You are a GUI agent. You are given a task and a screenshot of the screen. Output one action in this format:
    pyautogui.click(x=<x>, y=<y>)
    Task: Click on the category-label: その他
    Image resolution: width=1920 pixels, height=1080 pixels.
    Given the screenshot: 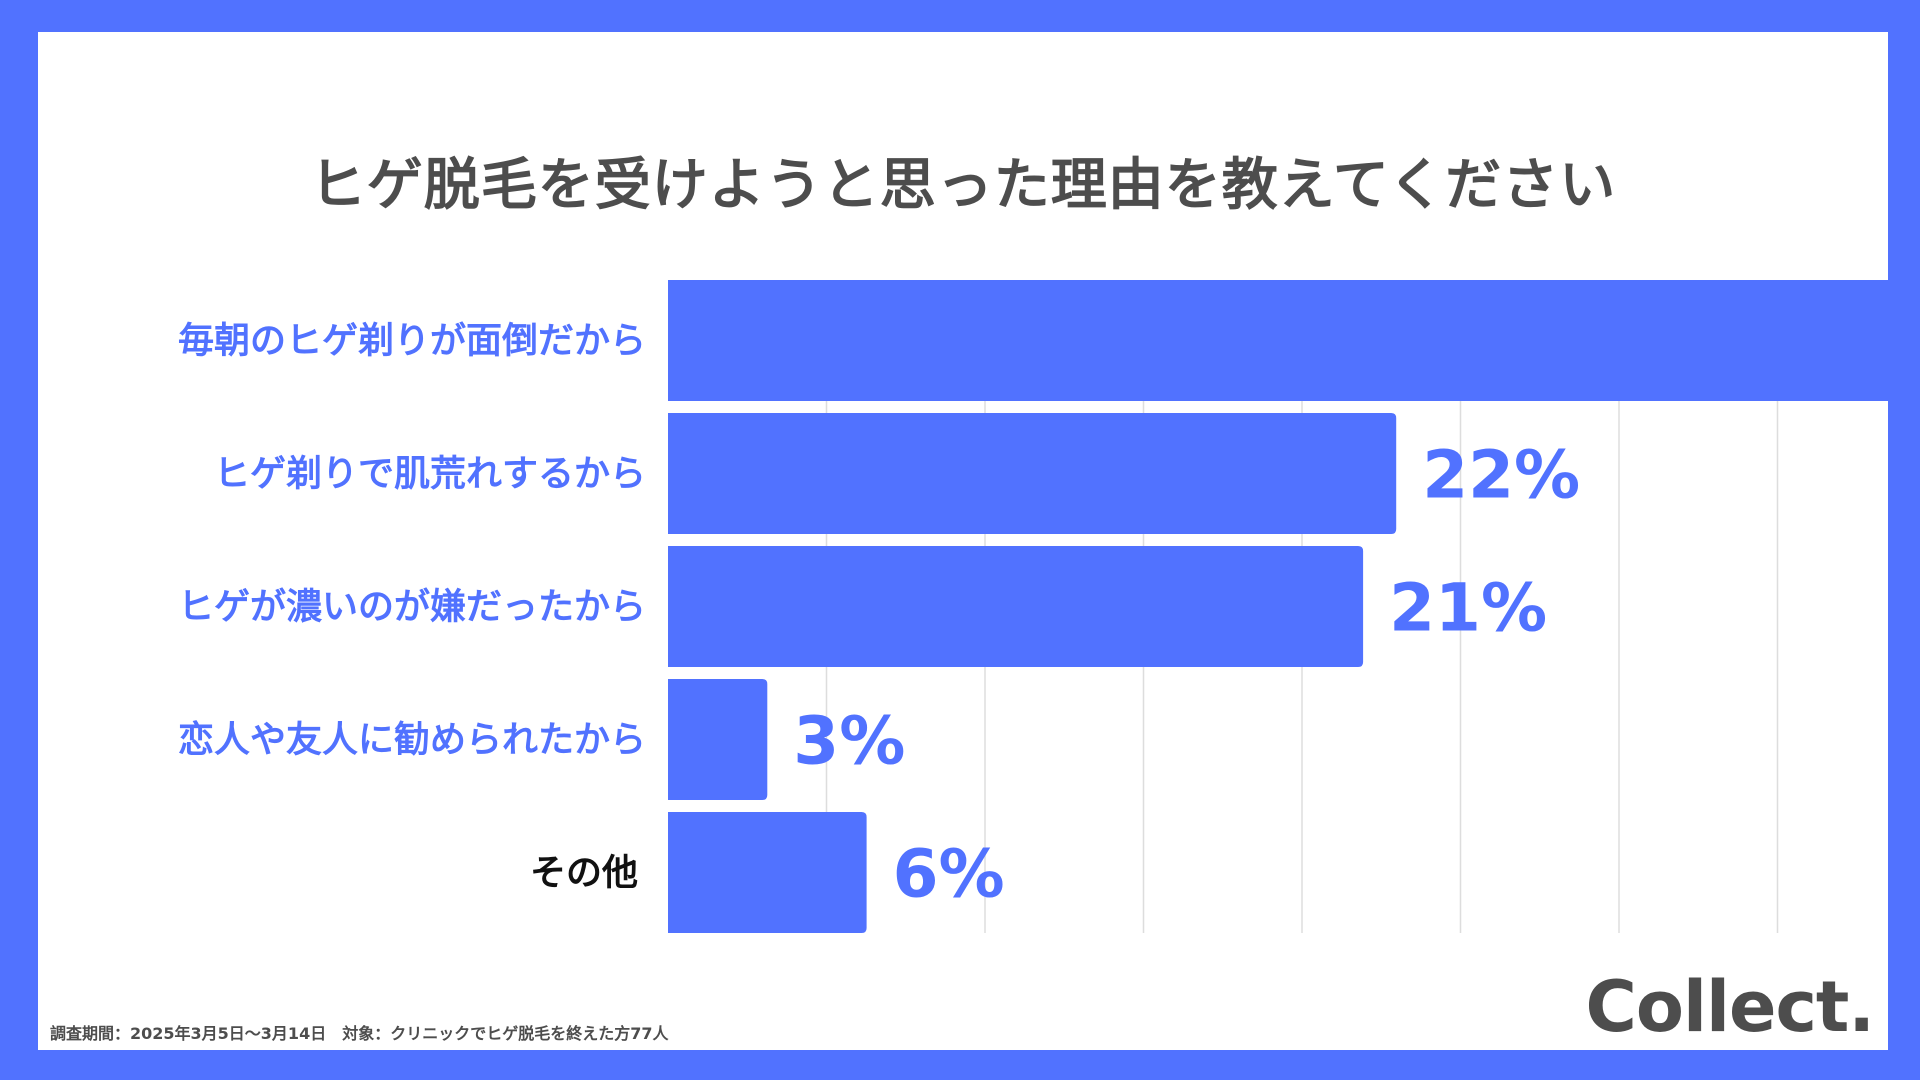 What is the action you would take?
    pyautogui.click(x=584, y=873)
    